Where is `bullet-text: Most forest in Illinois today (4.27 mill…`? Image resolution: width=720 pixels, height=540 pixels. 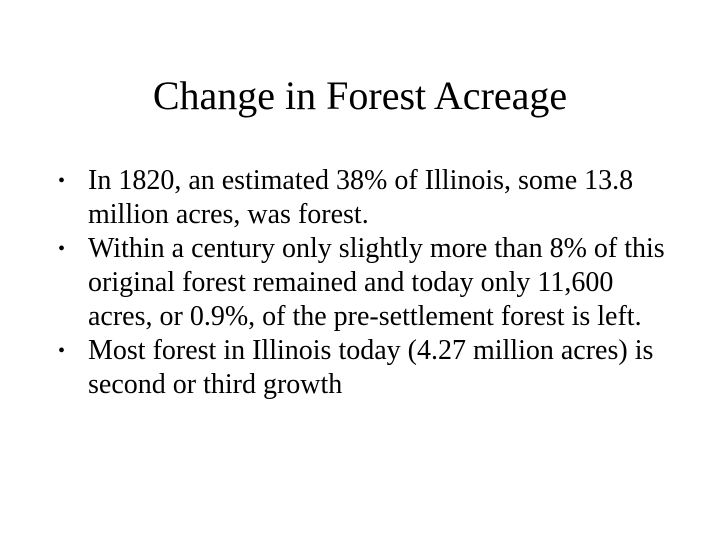 bullet-text: Most forest in Illinois today (4.27 mill… is located at coordinates (371, 367).